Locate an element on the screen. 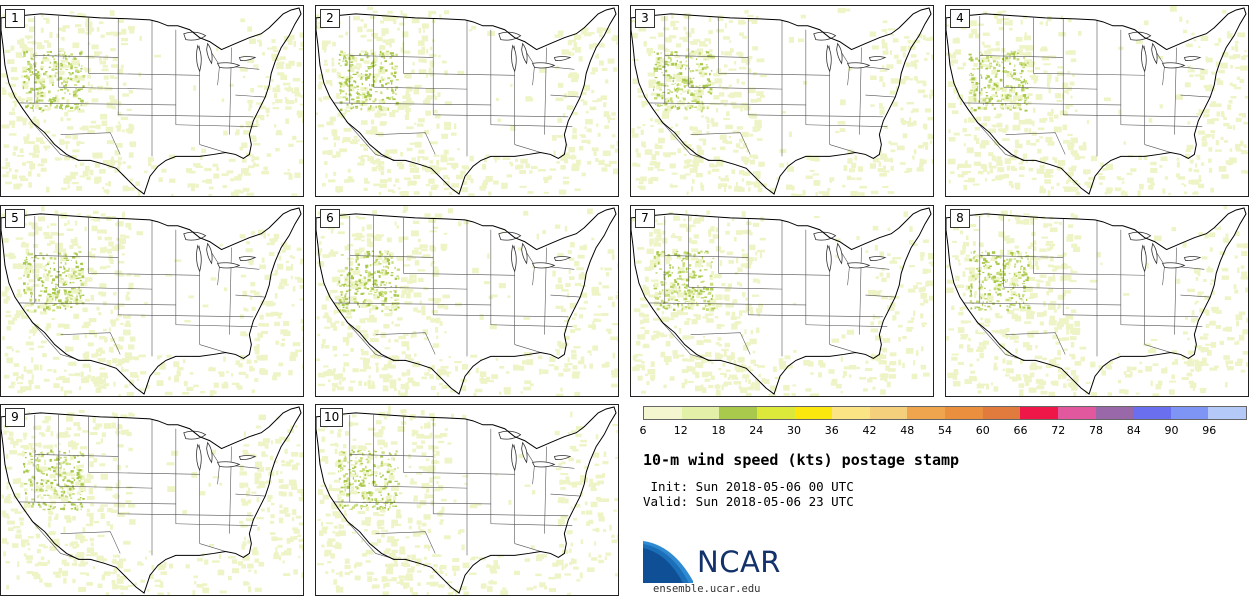  color-scale-tick-label: 18 is located at coordinates (718, 430).